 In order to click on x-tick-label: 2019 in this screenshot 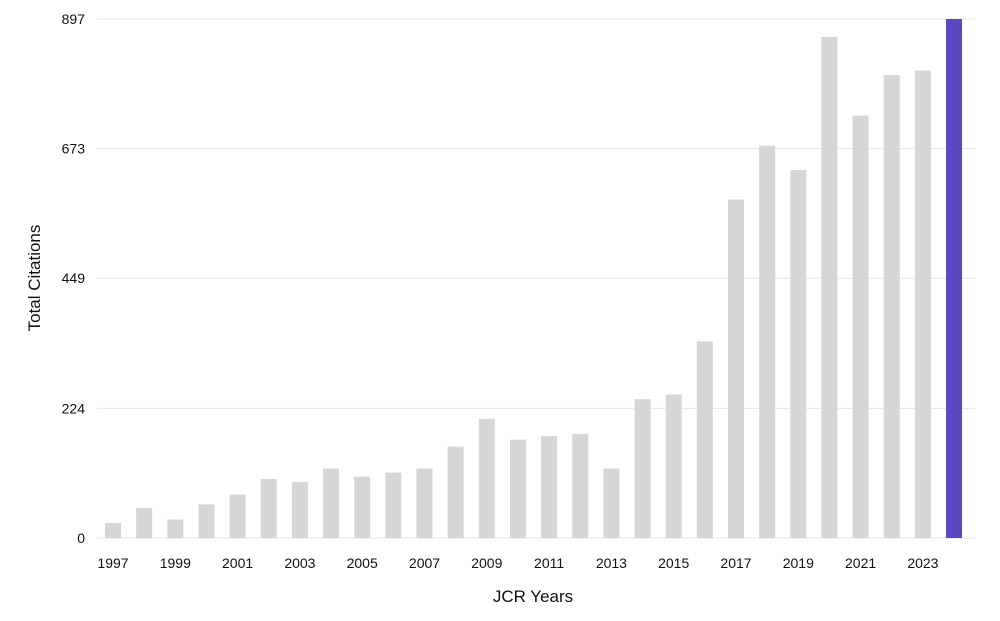, I will do `click(798, 563)`.